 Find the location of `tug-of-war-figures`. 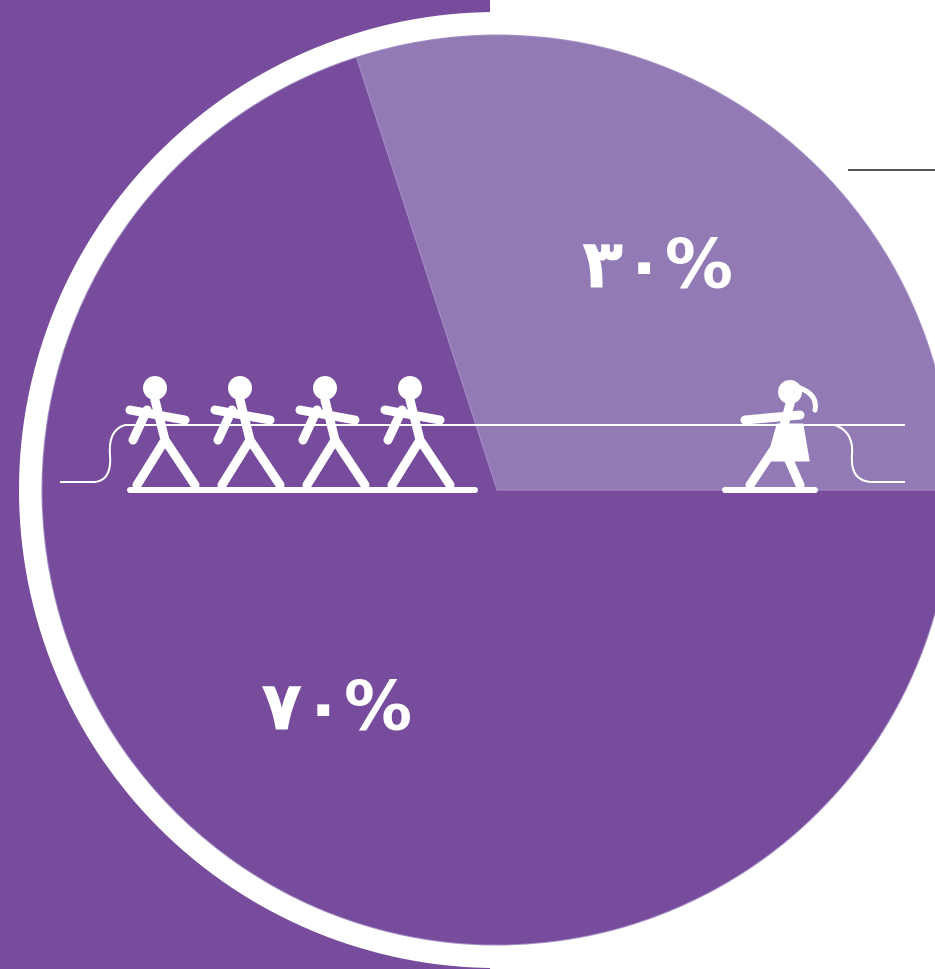

tug-of-war-figures is located at coordinates (482, 434).